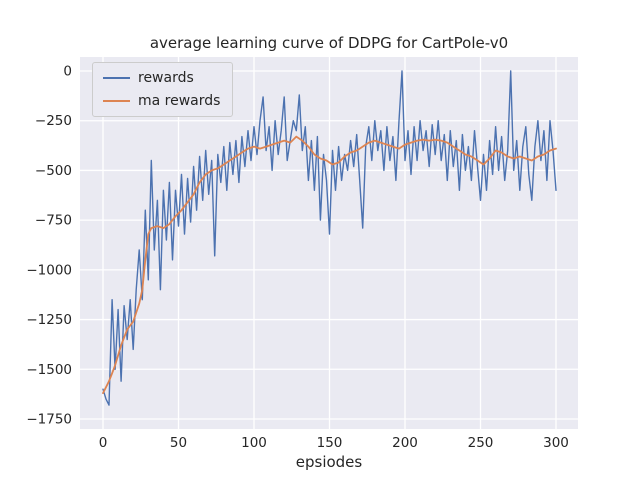 This screenshot has height=480, width=640. What do you see at coordinates (163, 89) in the screenshot?
I see `legend: rewards ma rewards` at bounding box center [163, 89].